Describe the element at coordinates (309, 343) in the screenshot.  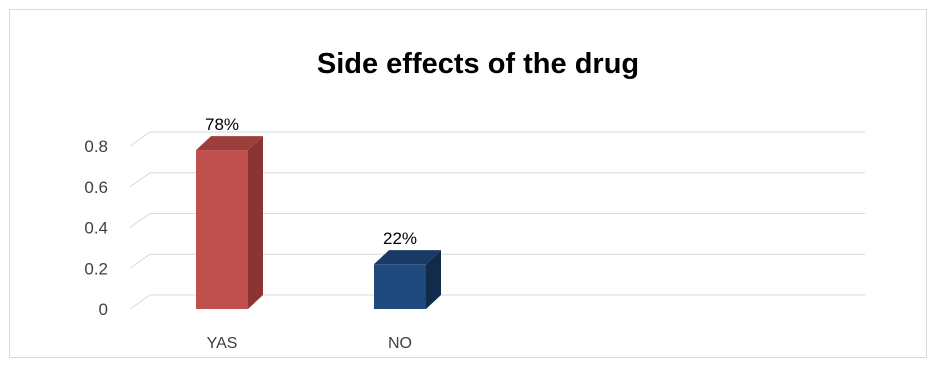
I see `x-axis: YAS NO` at that location.